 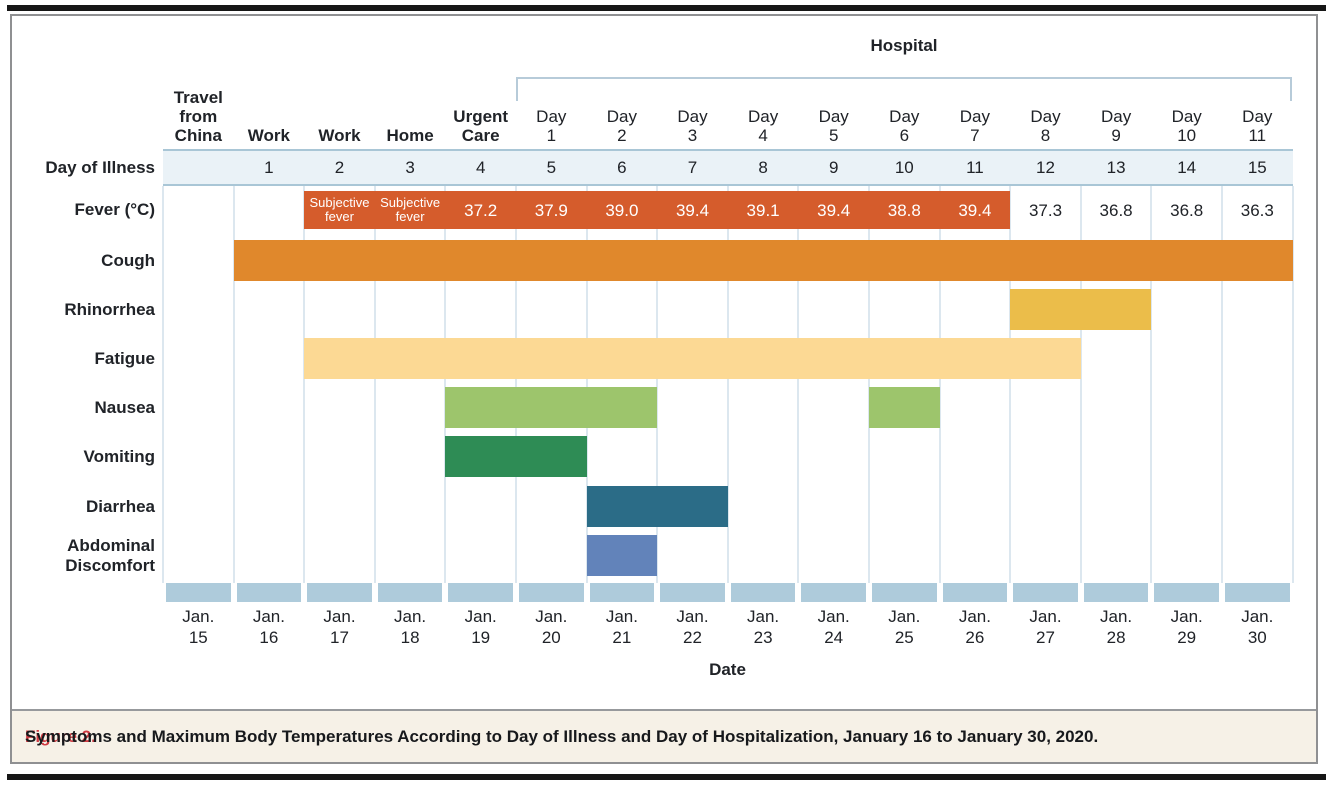 What do you see at coordinates (480, 167) in the screenshot?
I see `day-of-illness-cell: 4` at bounding box center [480, 167].